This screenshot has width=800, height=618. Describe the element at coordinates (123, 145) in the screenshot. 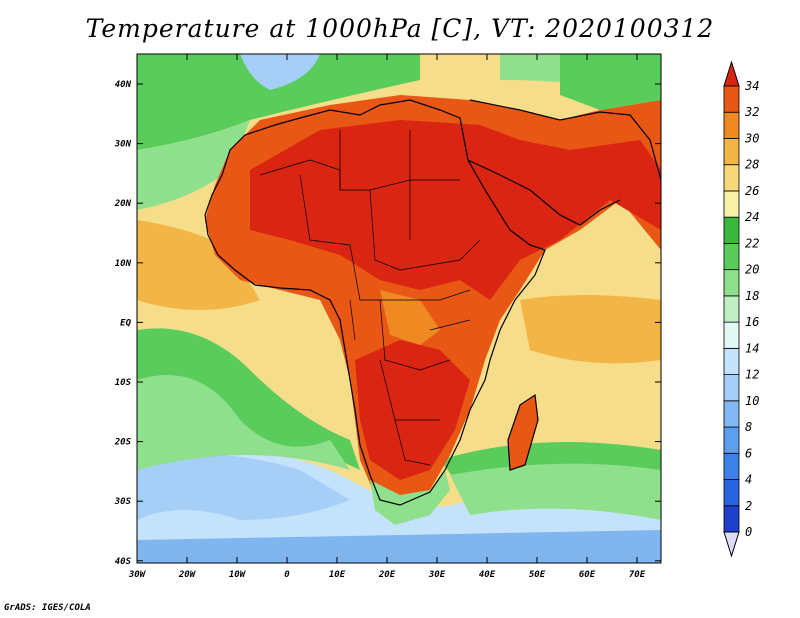

I see `lat-tick-label: 30N` at that location.